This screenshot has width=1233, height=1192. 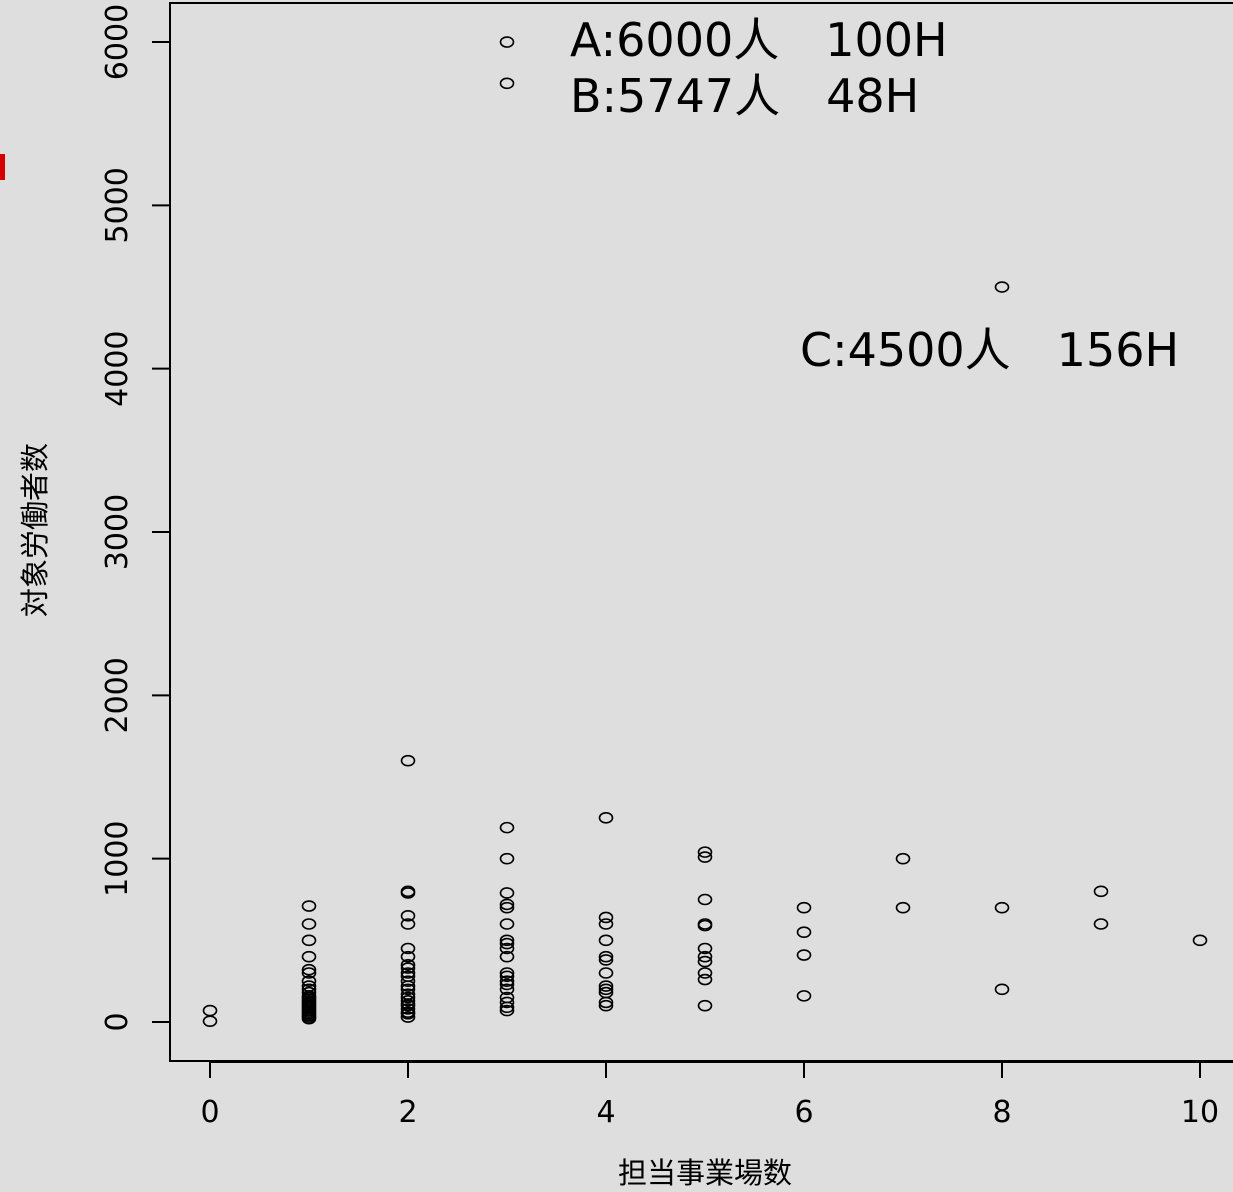 What do you see at coordinates (605, 1112) in the screenshot?
I see `x-tick-label: 4` at bounding box center [605, 1112].